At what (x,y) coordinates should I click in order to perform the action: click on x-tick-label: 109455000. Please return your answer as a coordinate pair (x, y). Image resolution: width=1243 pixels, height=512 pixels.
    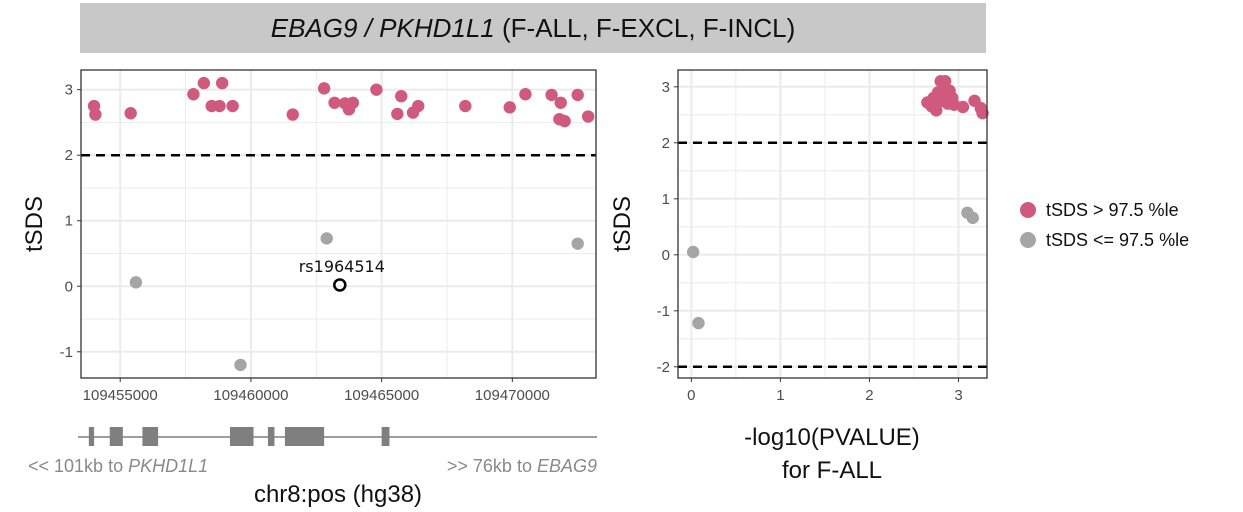
    Looking at the image, I should click on (120, 395).